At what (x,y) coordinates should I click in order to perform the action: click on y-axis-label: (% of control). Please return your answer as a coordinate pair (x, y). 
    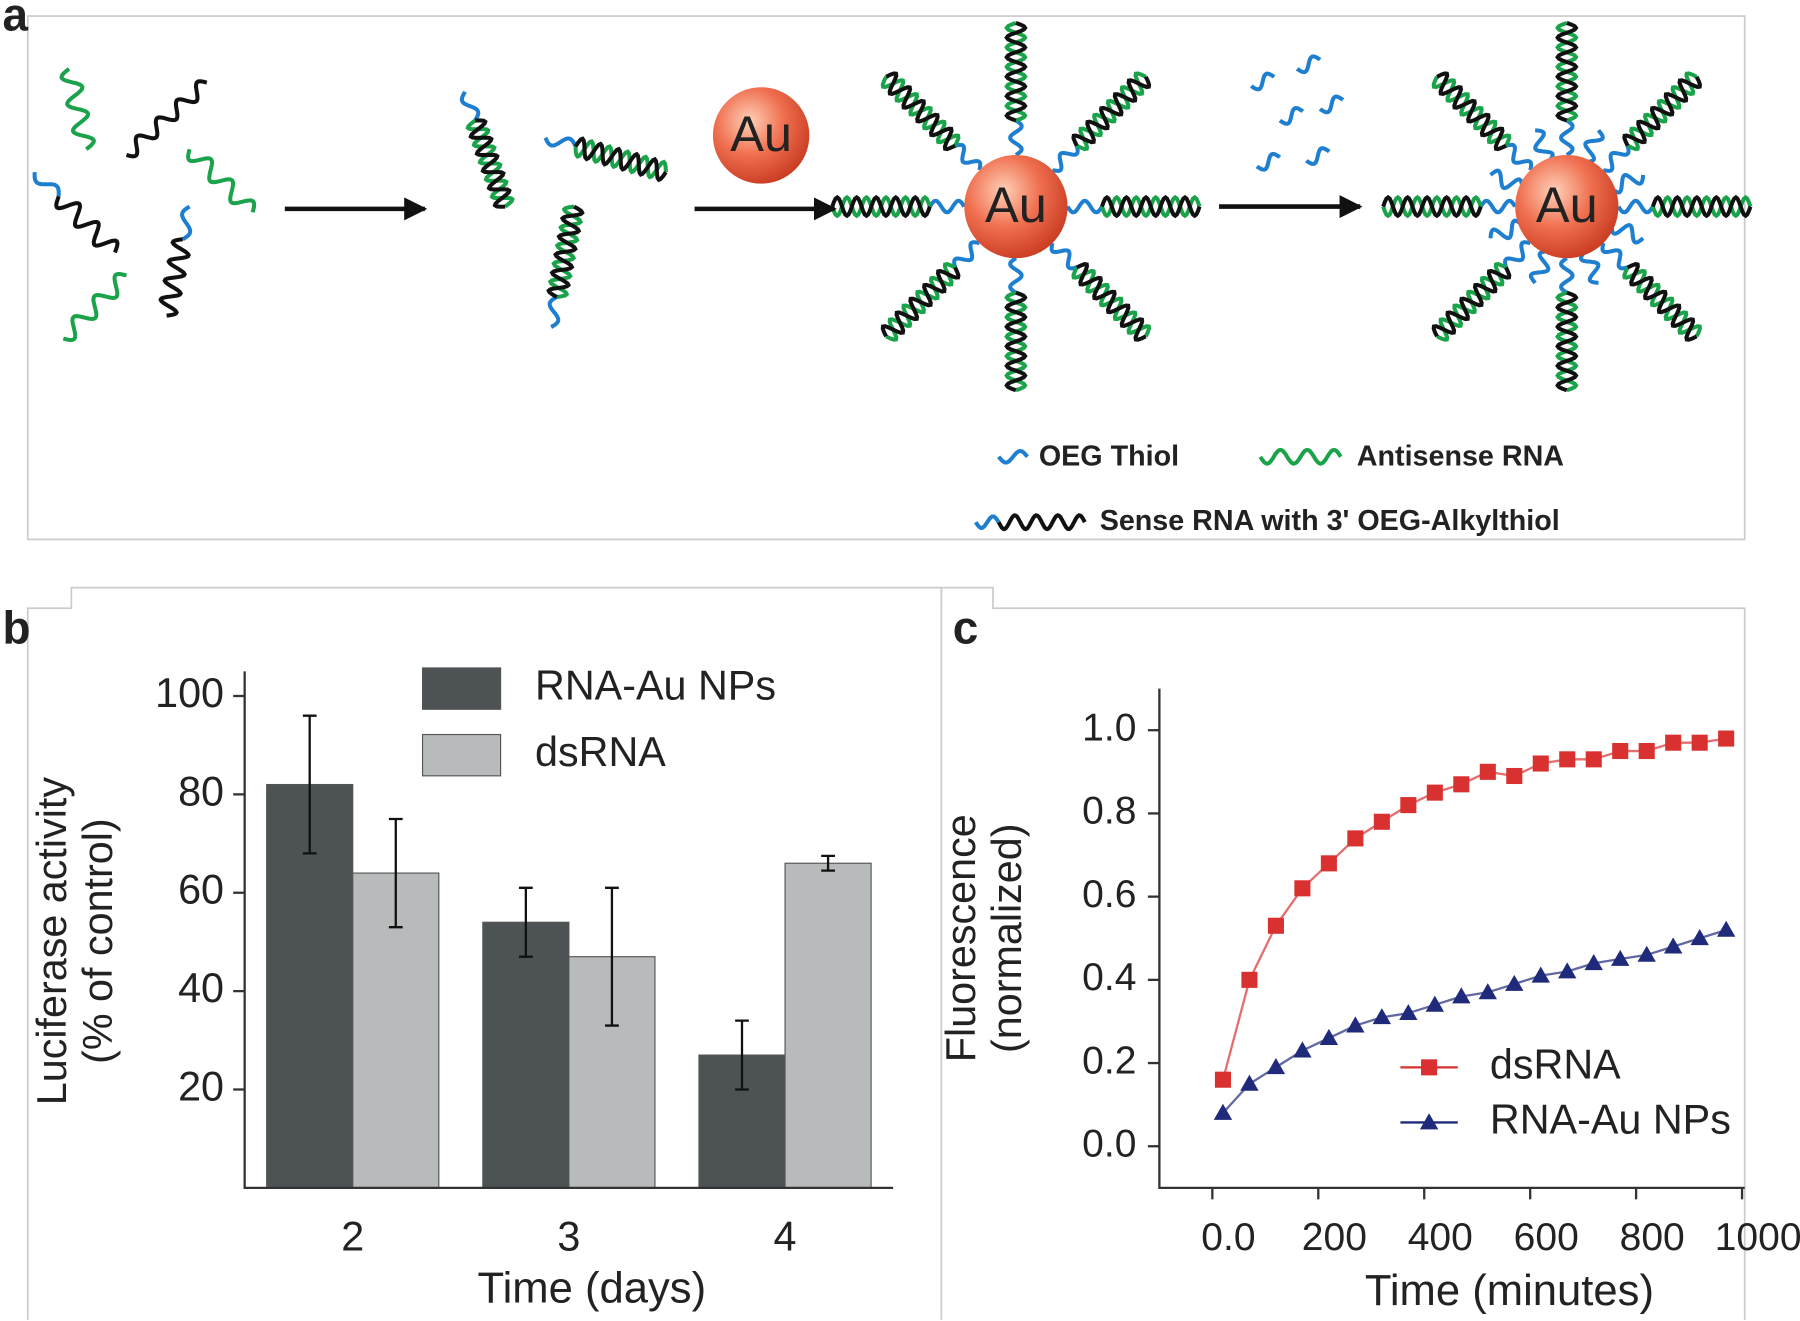
    Looking at the image, I should click on (98, 941).